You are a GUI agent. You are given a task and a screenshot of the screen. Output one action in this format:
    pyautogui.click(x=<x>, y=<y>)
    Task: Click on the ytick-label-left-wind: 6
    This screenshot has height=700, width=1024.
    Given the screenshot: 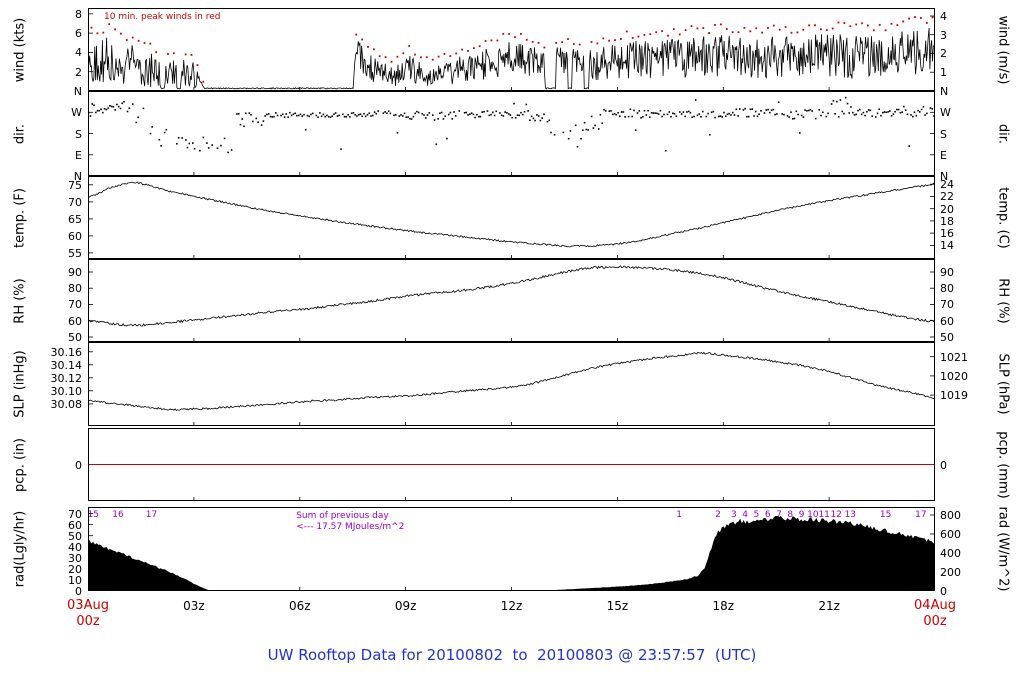 What is the action you would take?
    pyautogui.click(x=78, y=34)
    